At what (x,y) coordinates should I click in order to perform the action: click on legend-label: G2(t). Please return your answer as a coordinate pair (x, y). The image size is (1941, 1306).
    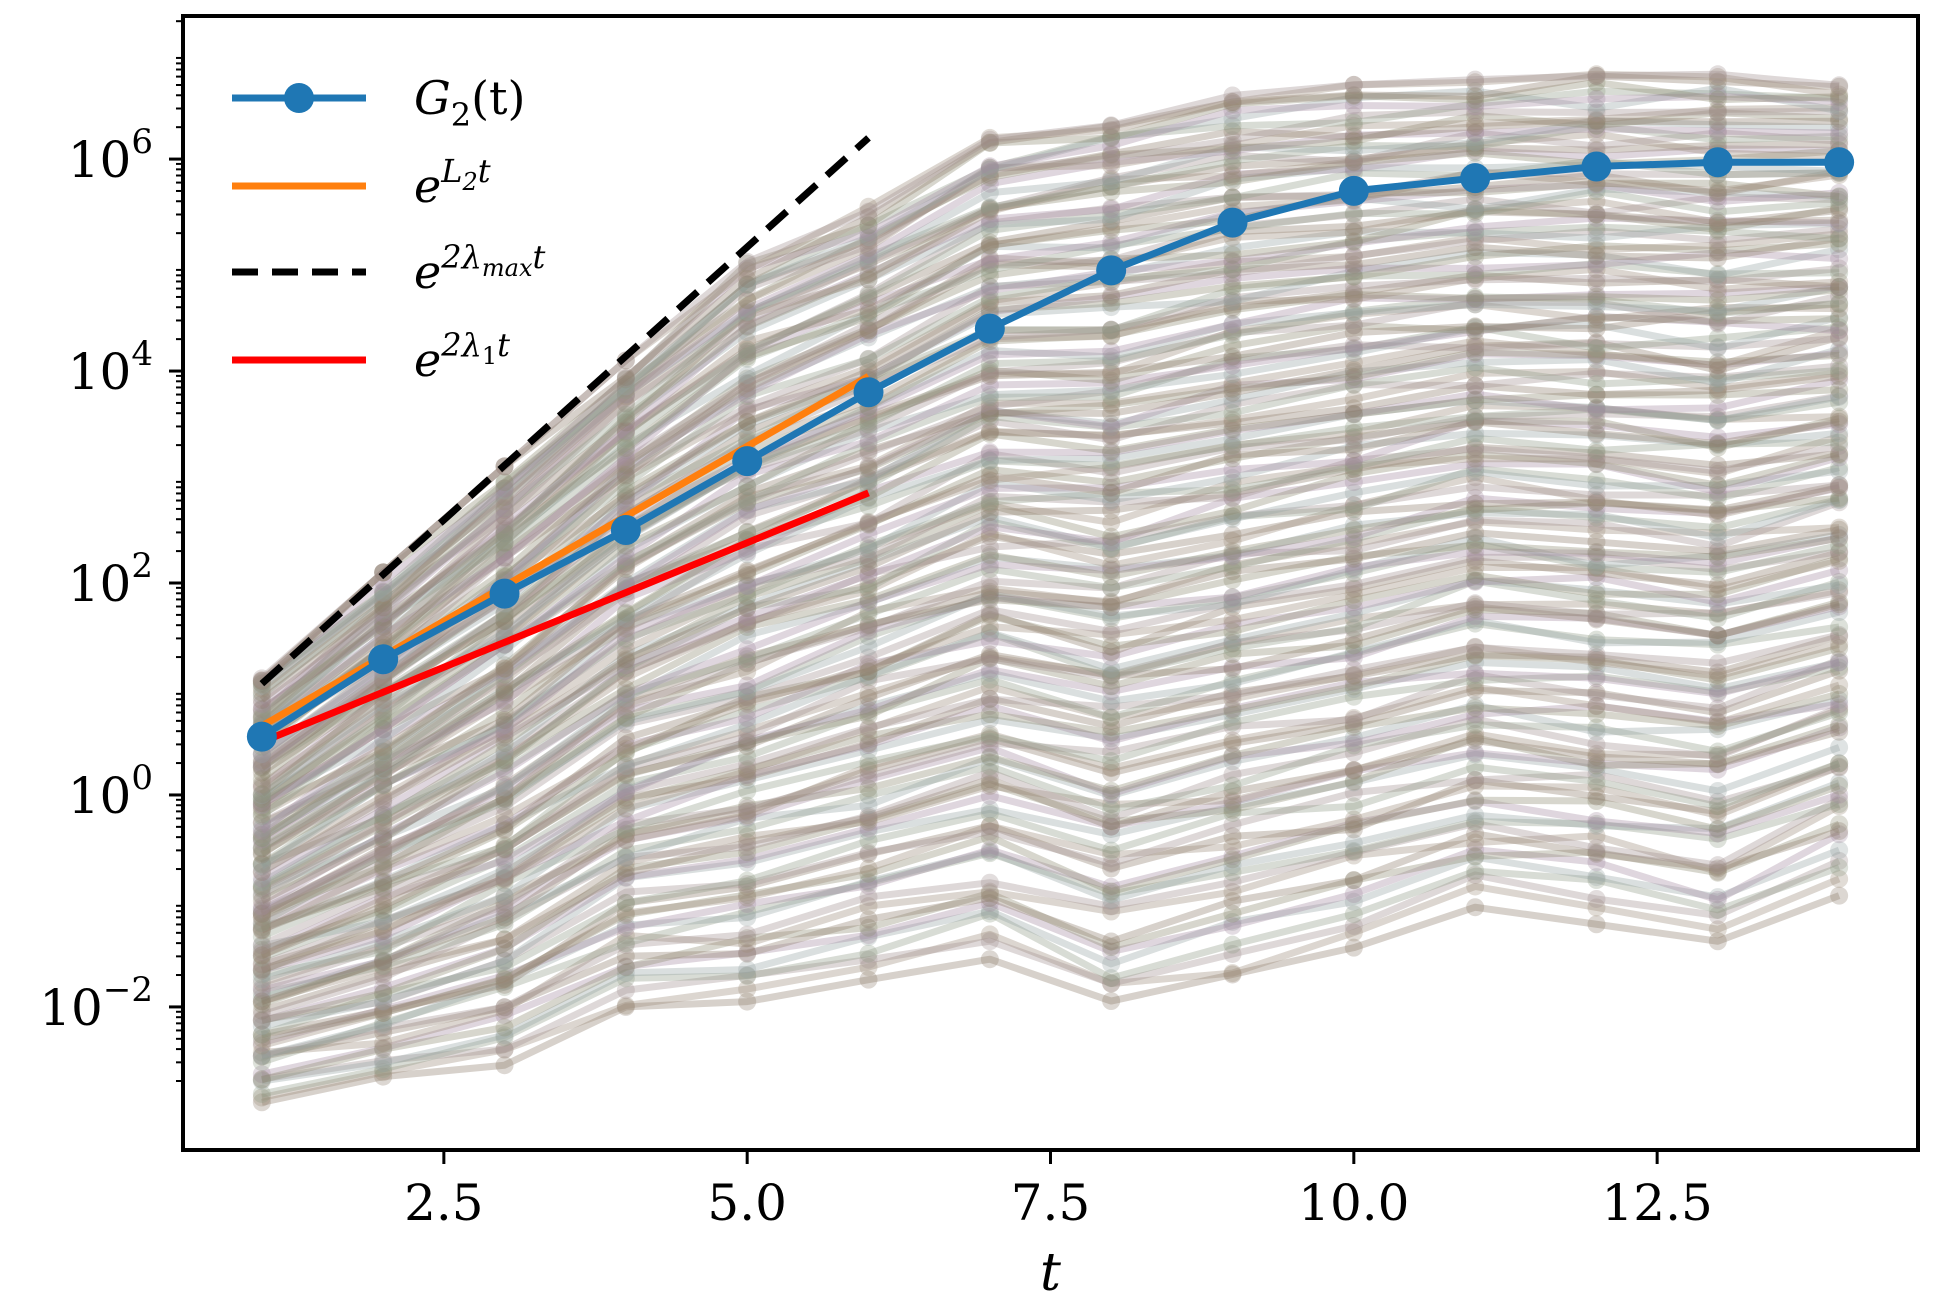
    Looking at the image, I should click on (470, 102).